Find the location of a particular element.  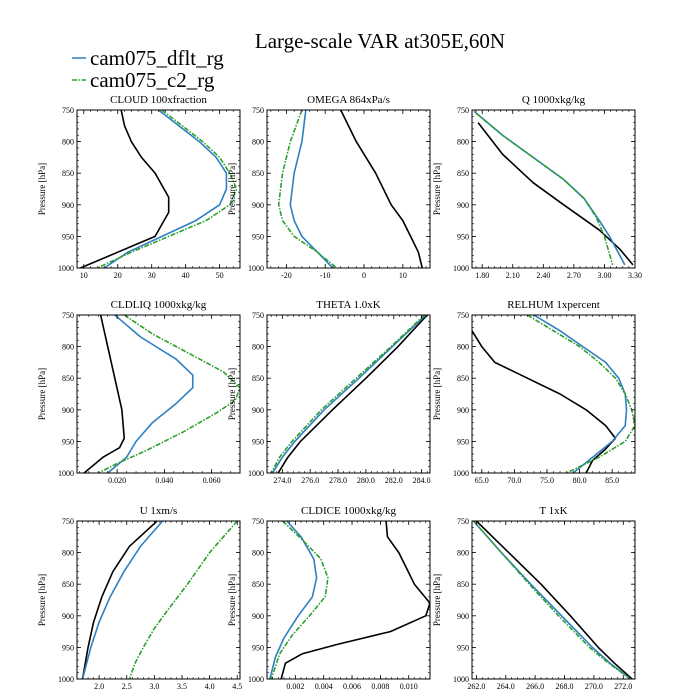

x-tick-label: 2.5 is located at coordinates (127, 686).